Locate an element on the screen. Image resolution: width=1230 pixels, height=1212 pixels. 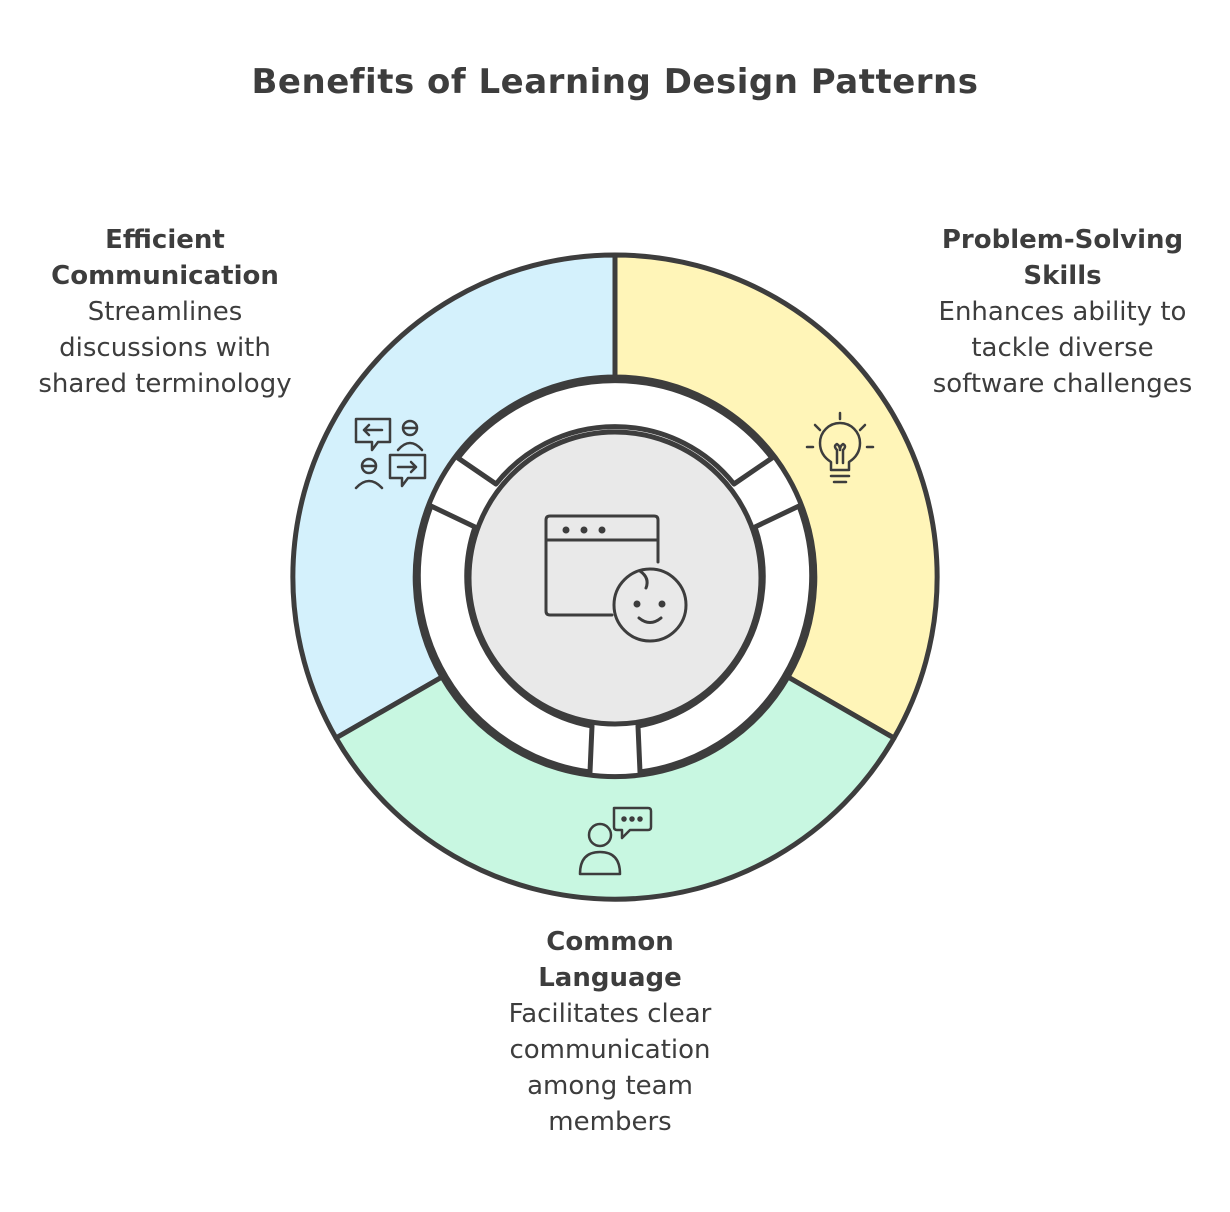
segment-common-language is located at coordinates (615, 788).